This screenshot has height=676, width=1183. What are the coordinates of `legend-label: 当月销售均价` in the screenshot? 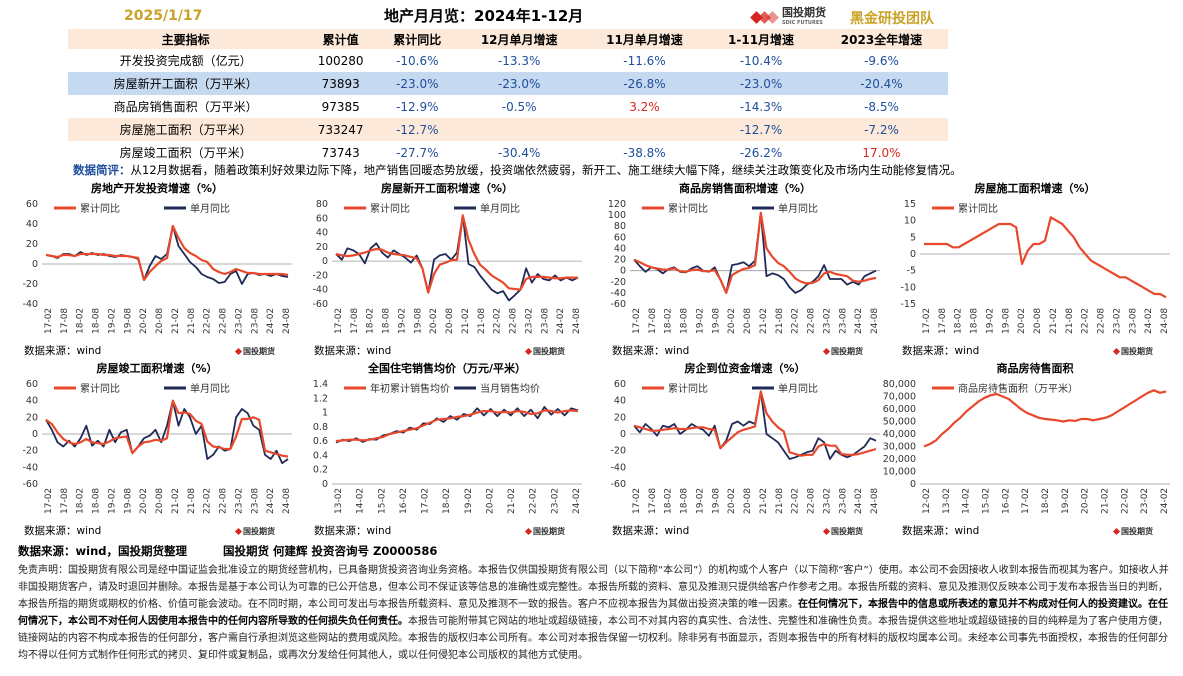 It's located at (510, 388).